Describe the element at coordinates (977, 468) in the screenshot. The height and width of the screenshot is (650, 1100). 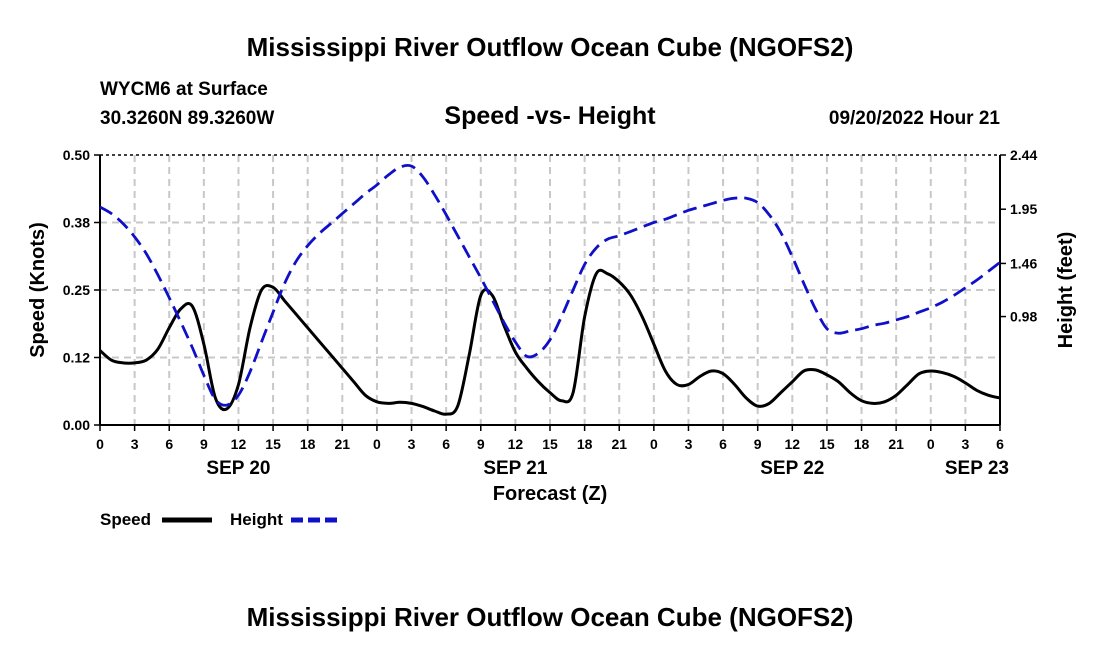
I see `date-label: SEP 23` at that location.